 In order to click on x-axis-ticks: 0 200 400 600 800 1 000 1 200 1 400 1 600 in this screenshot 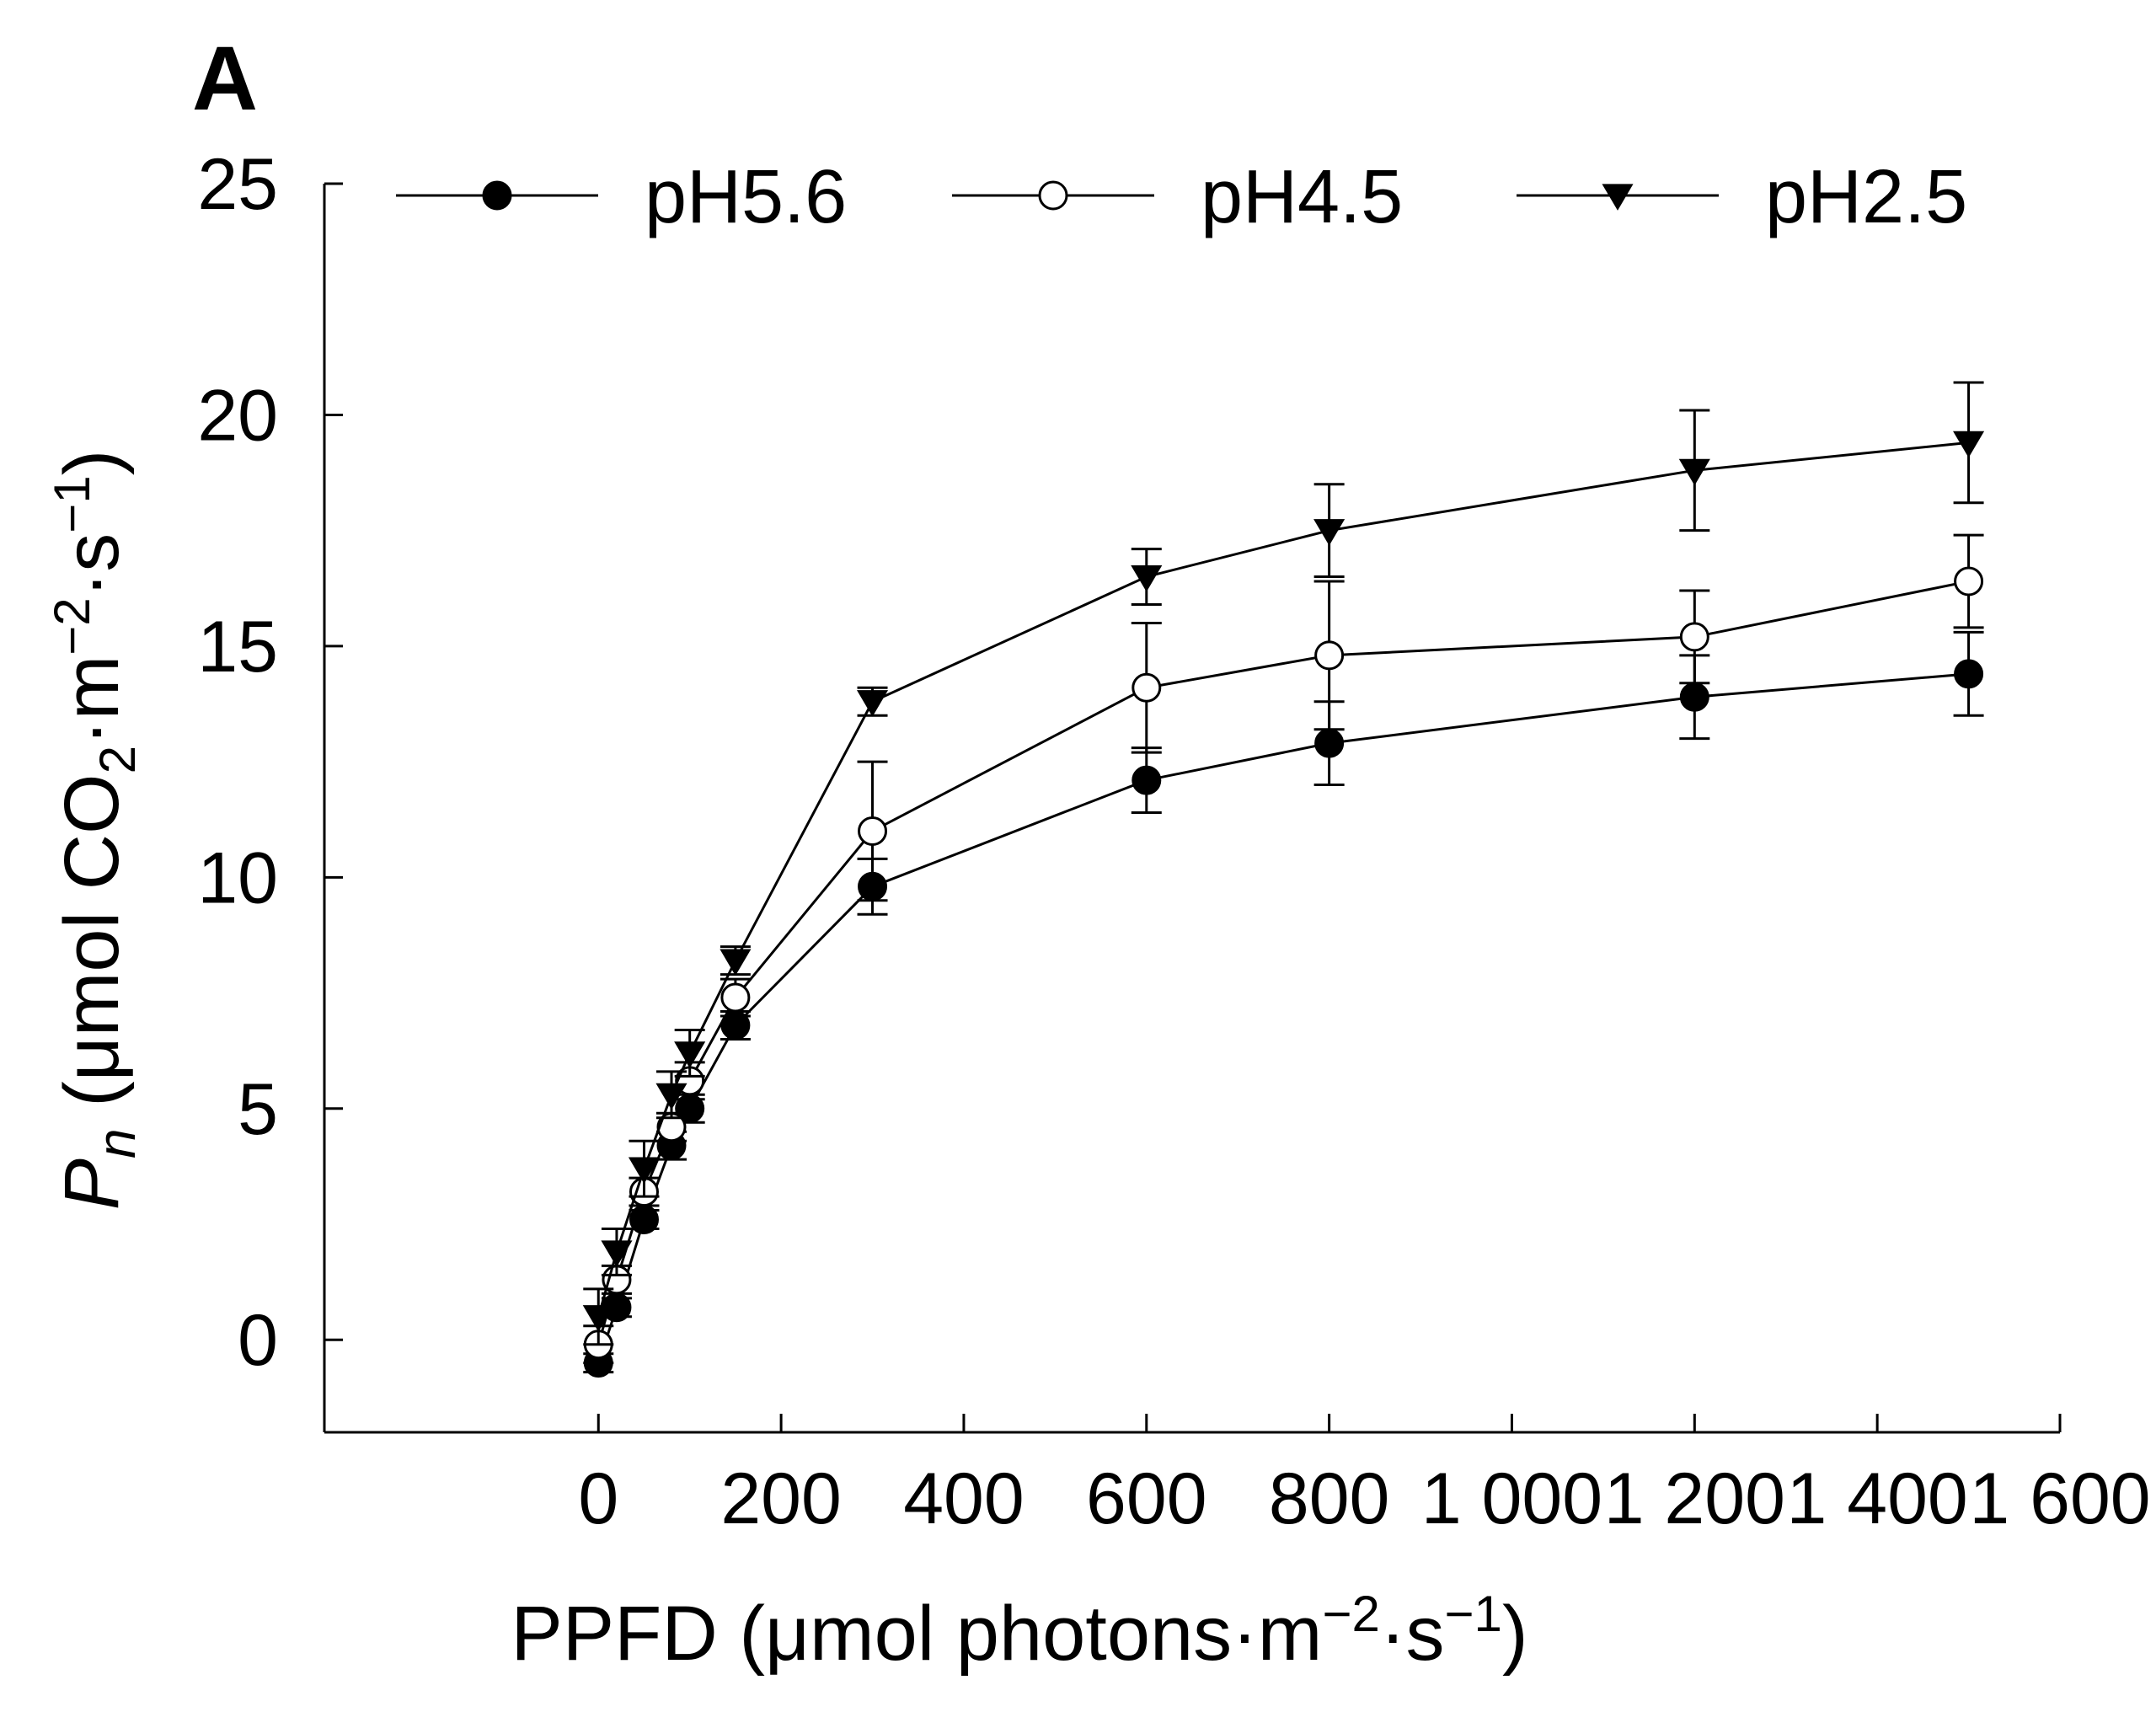, I will do `click(1364, 1476)`.